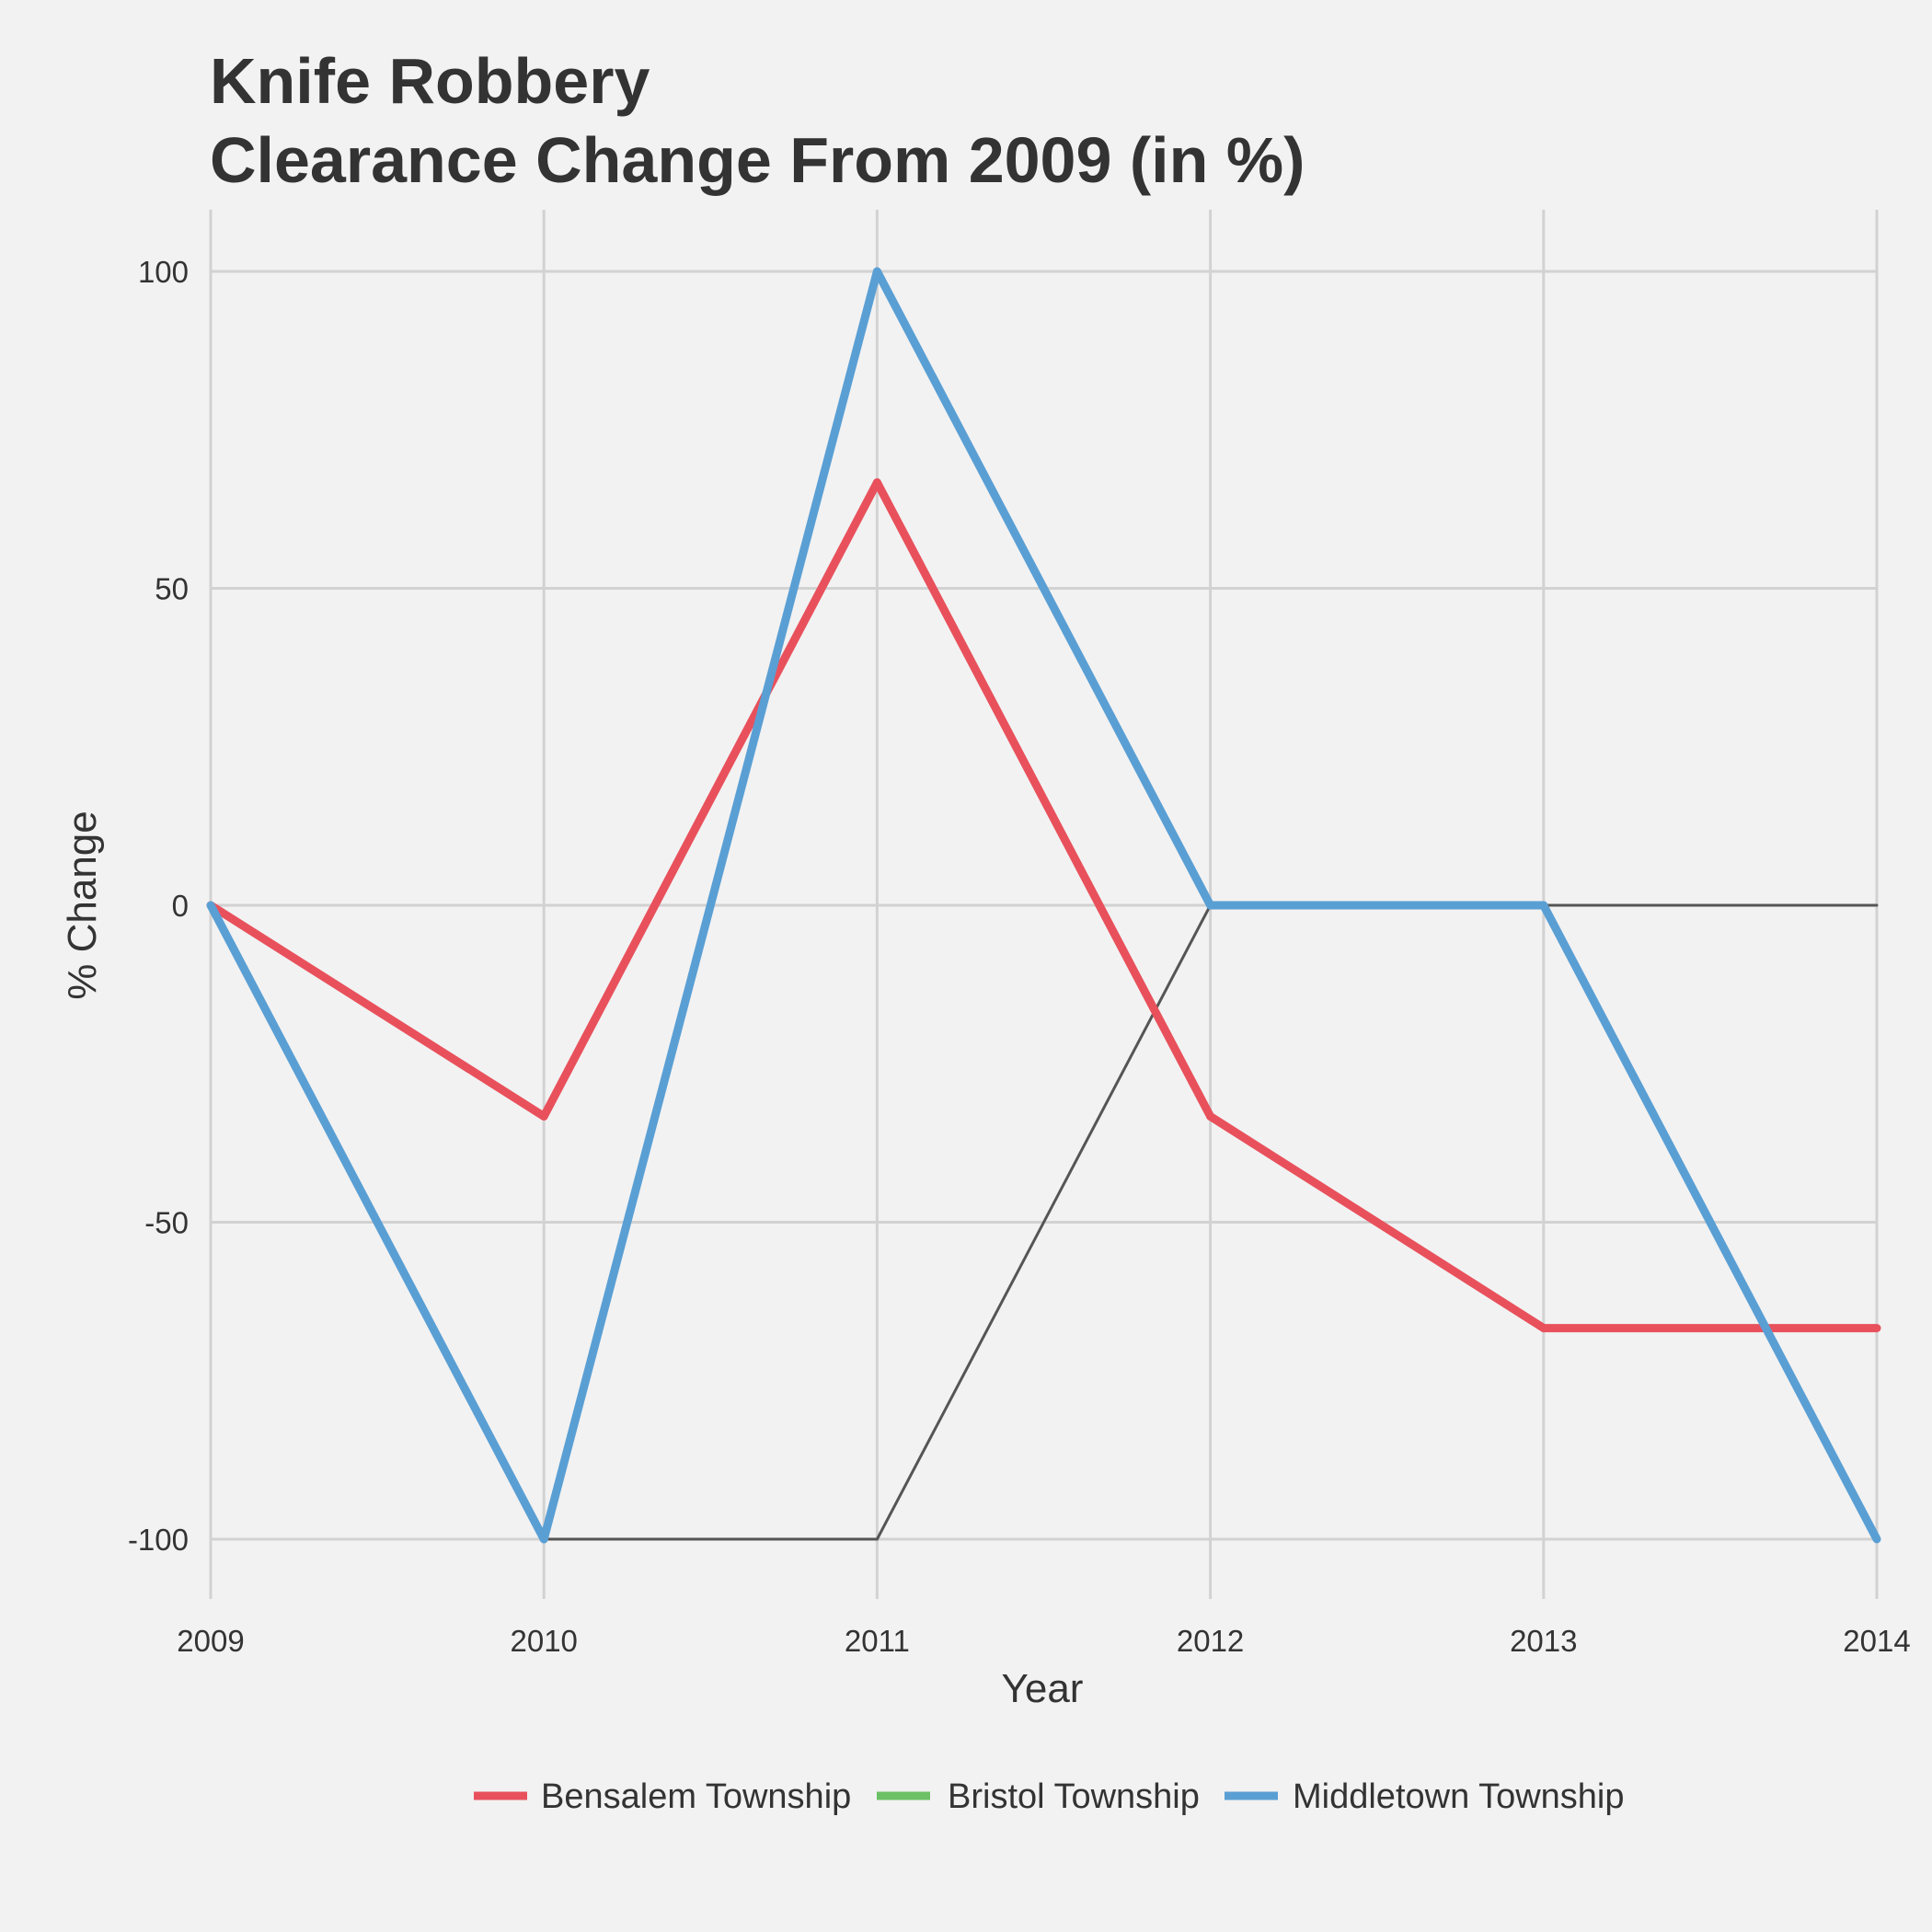 Image resolution: width=1932 pixels, height=1932 pixels. What do you see at coordinates (543, 1641) in the screenshot?
I see `x-tick-label: 2010` at bounding box center [543, 1641].